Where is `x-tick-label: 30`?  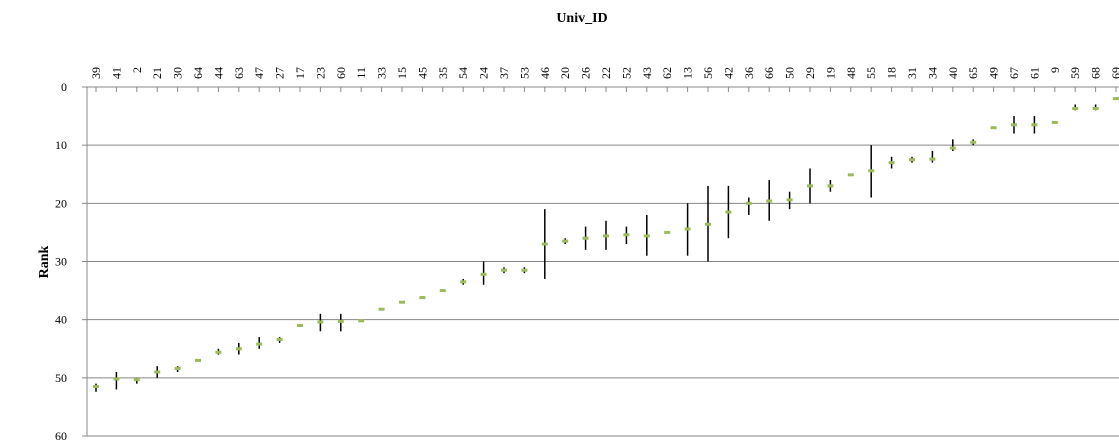
x-tick-label: 30 is located at coordinates (178, 73).